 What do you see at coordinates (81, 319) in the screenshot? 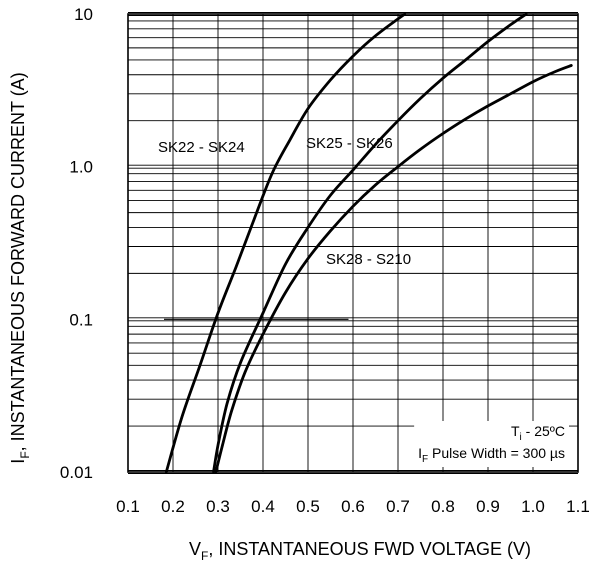
I see `y-tick-label: 0.1` at bounding box center [81, 319].